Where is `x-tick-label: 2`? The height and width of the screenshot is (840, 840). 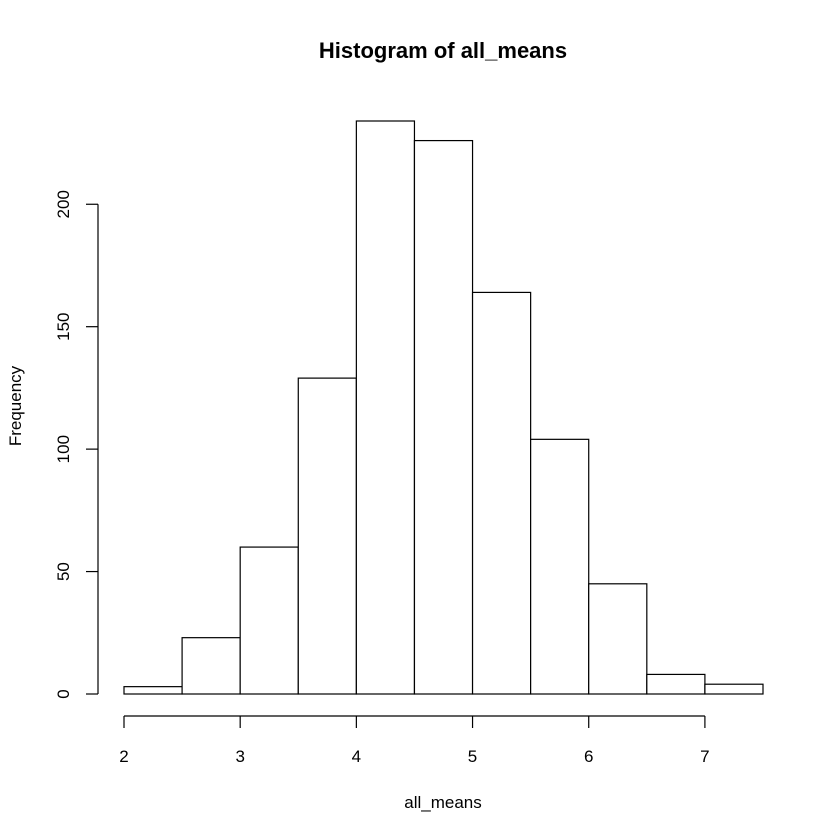
x-tick-label: 2 is located at coordinates (123, 756).